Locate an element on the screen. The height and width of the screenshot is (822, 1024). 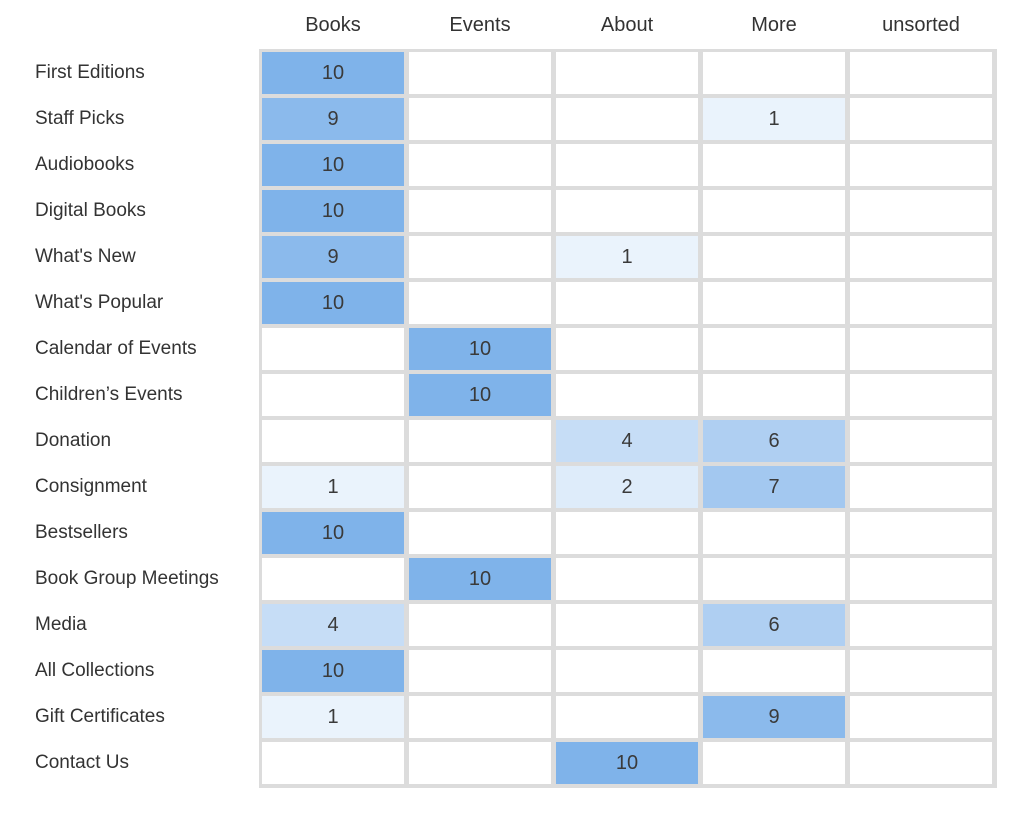
row-label-gift-certificates: Gift Certificates is located at coordinates (100, 716).